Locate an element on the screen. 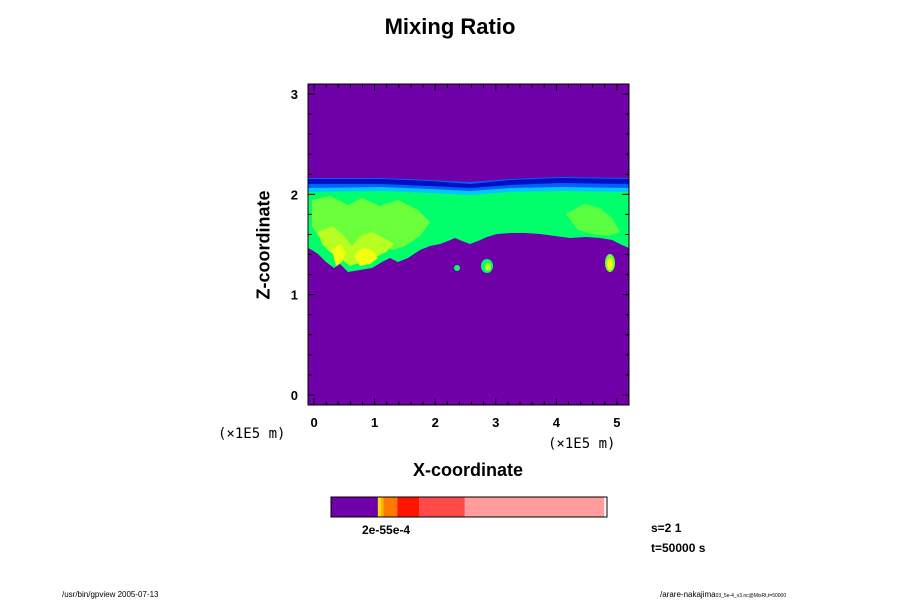  cloud-lightgreen-right is located at coordinates (593, 220).